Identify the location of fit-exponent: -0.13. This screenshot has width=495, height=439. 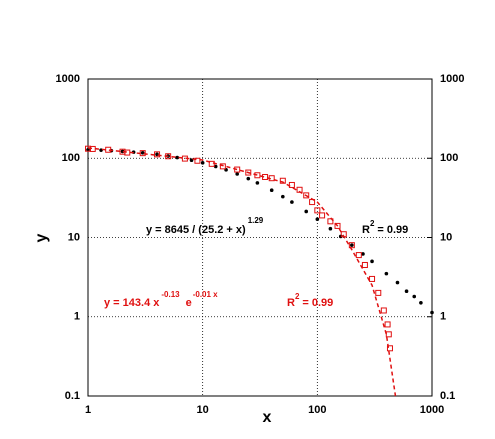
(170, 294).